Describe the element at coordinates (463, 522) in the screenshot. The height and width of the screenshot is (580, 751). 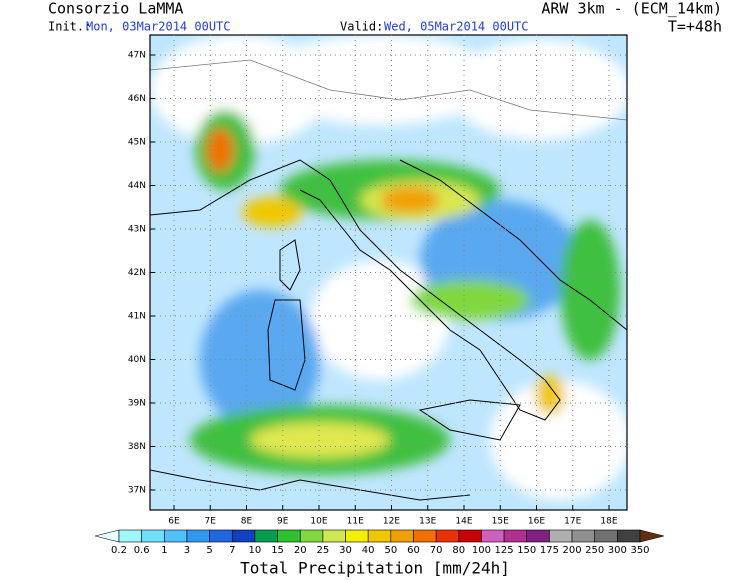
I see `lon-label: 14E` at that location.